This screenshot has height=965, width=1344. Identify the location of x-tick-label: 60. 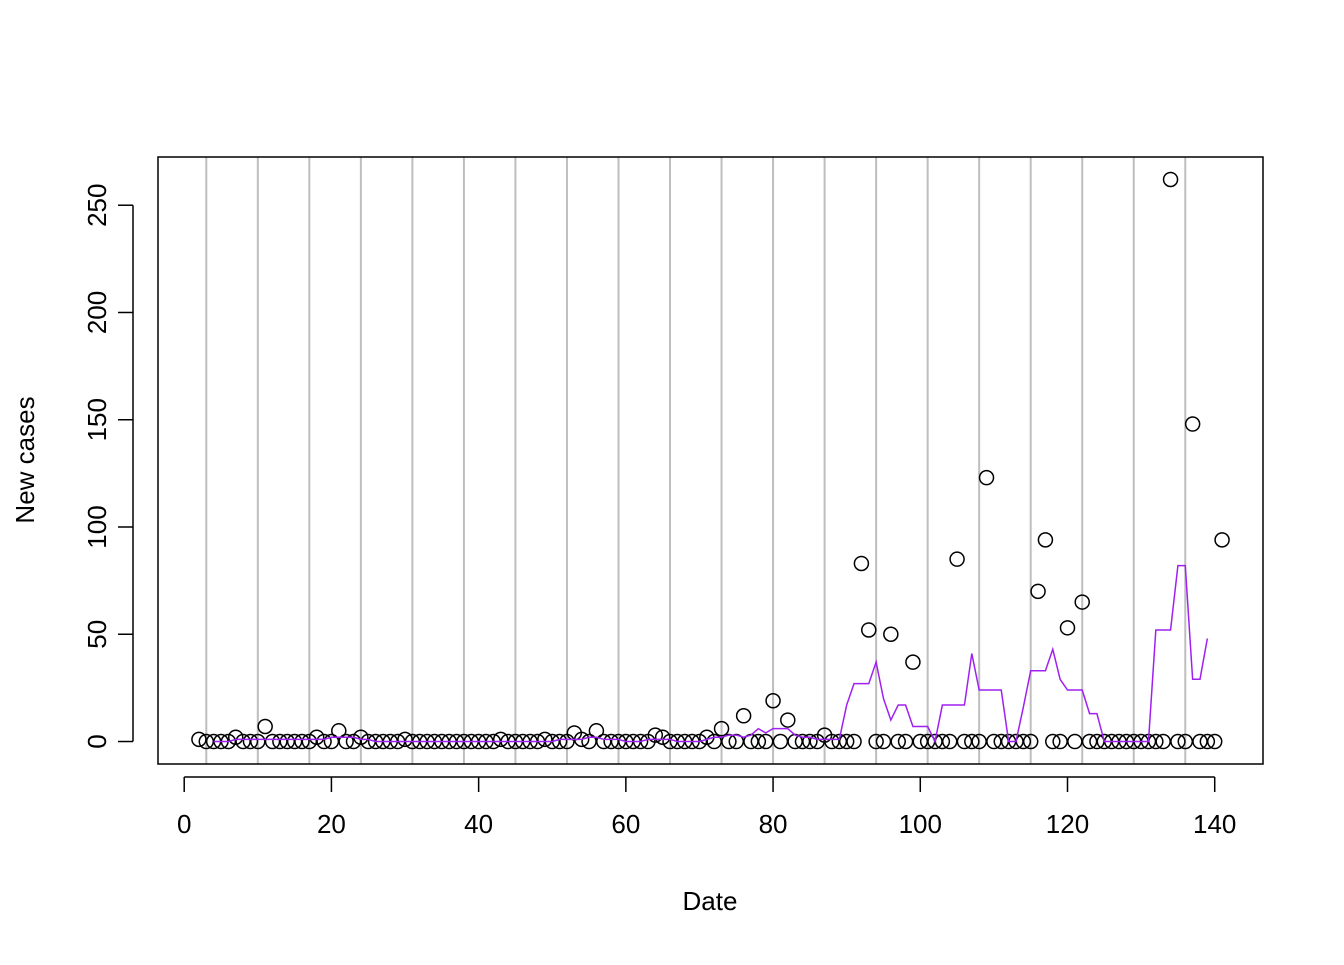
(625, 824).